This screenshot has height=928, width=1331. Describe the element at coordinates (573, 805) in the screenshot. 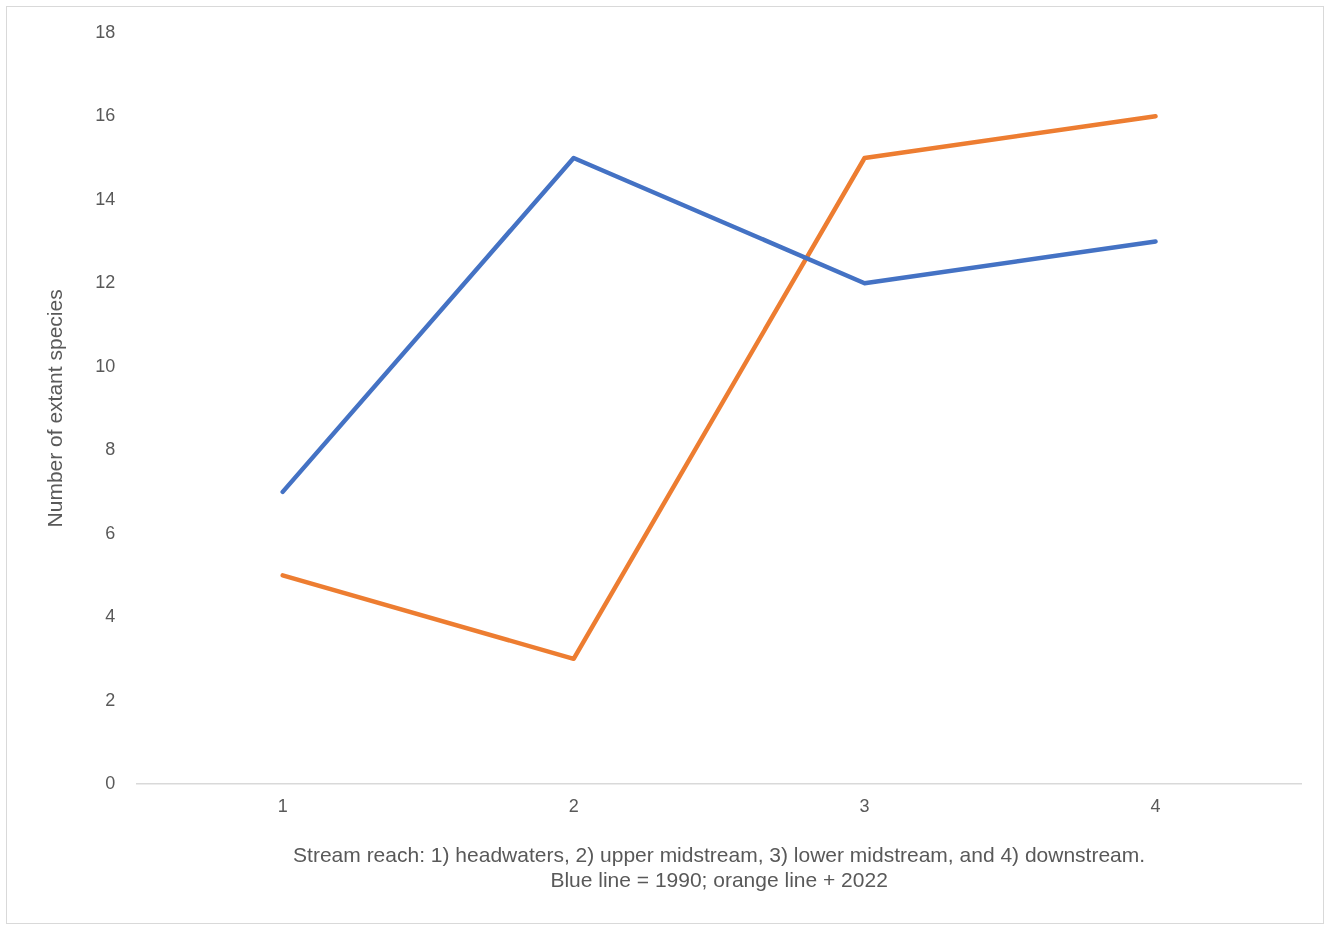

I see `x-tick-label: 2` at that location.